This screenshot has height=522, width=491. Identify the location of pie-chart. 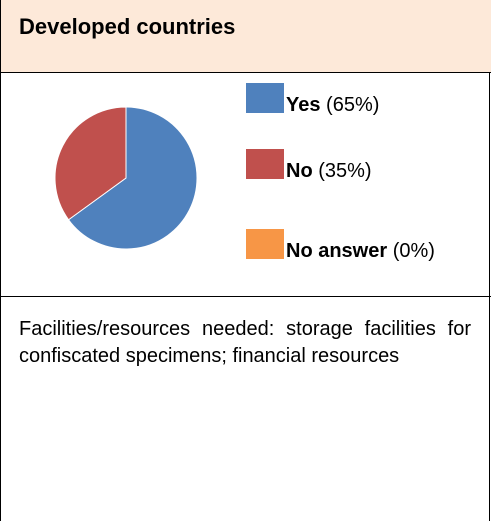
(126, 178).